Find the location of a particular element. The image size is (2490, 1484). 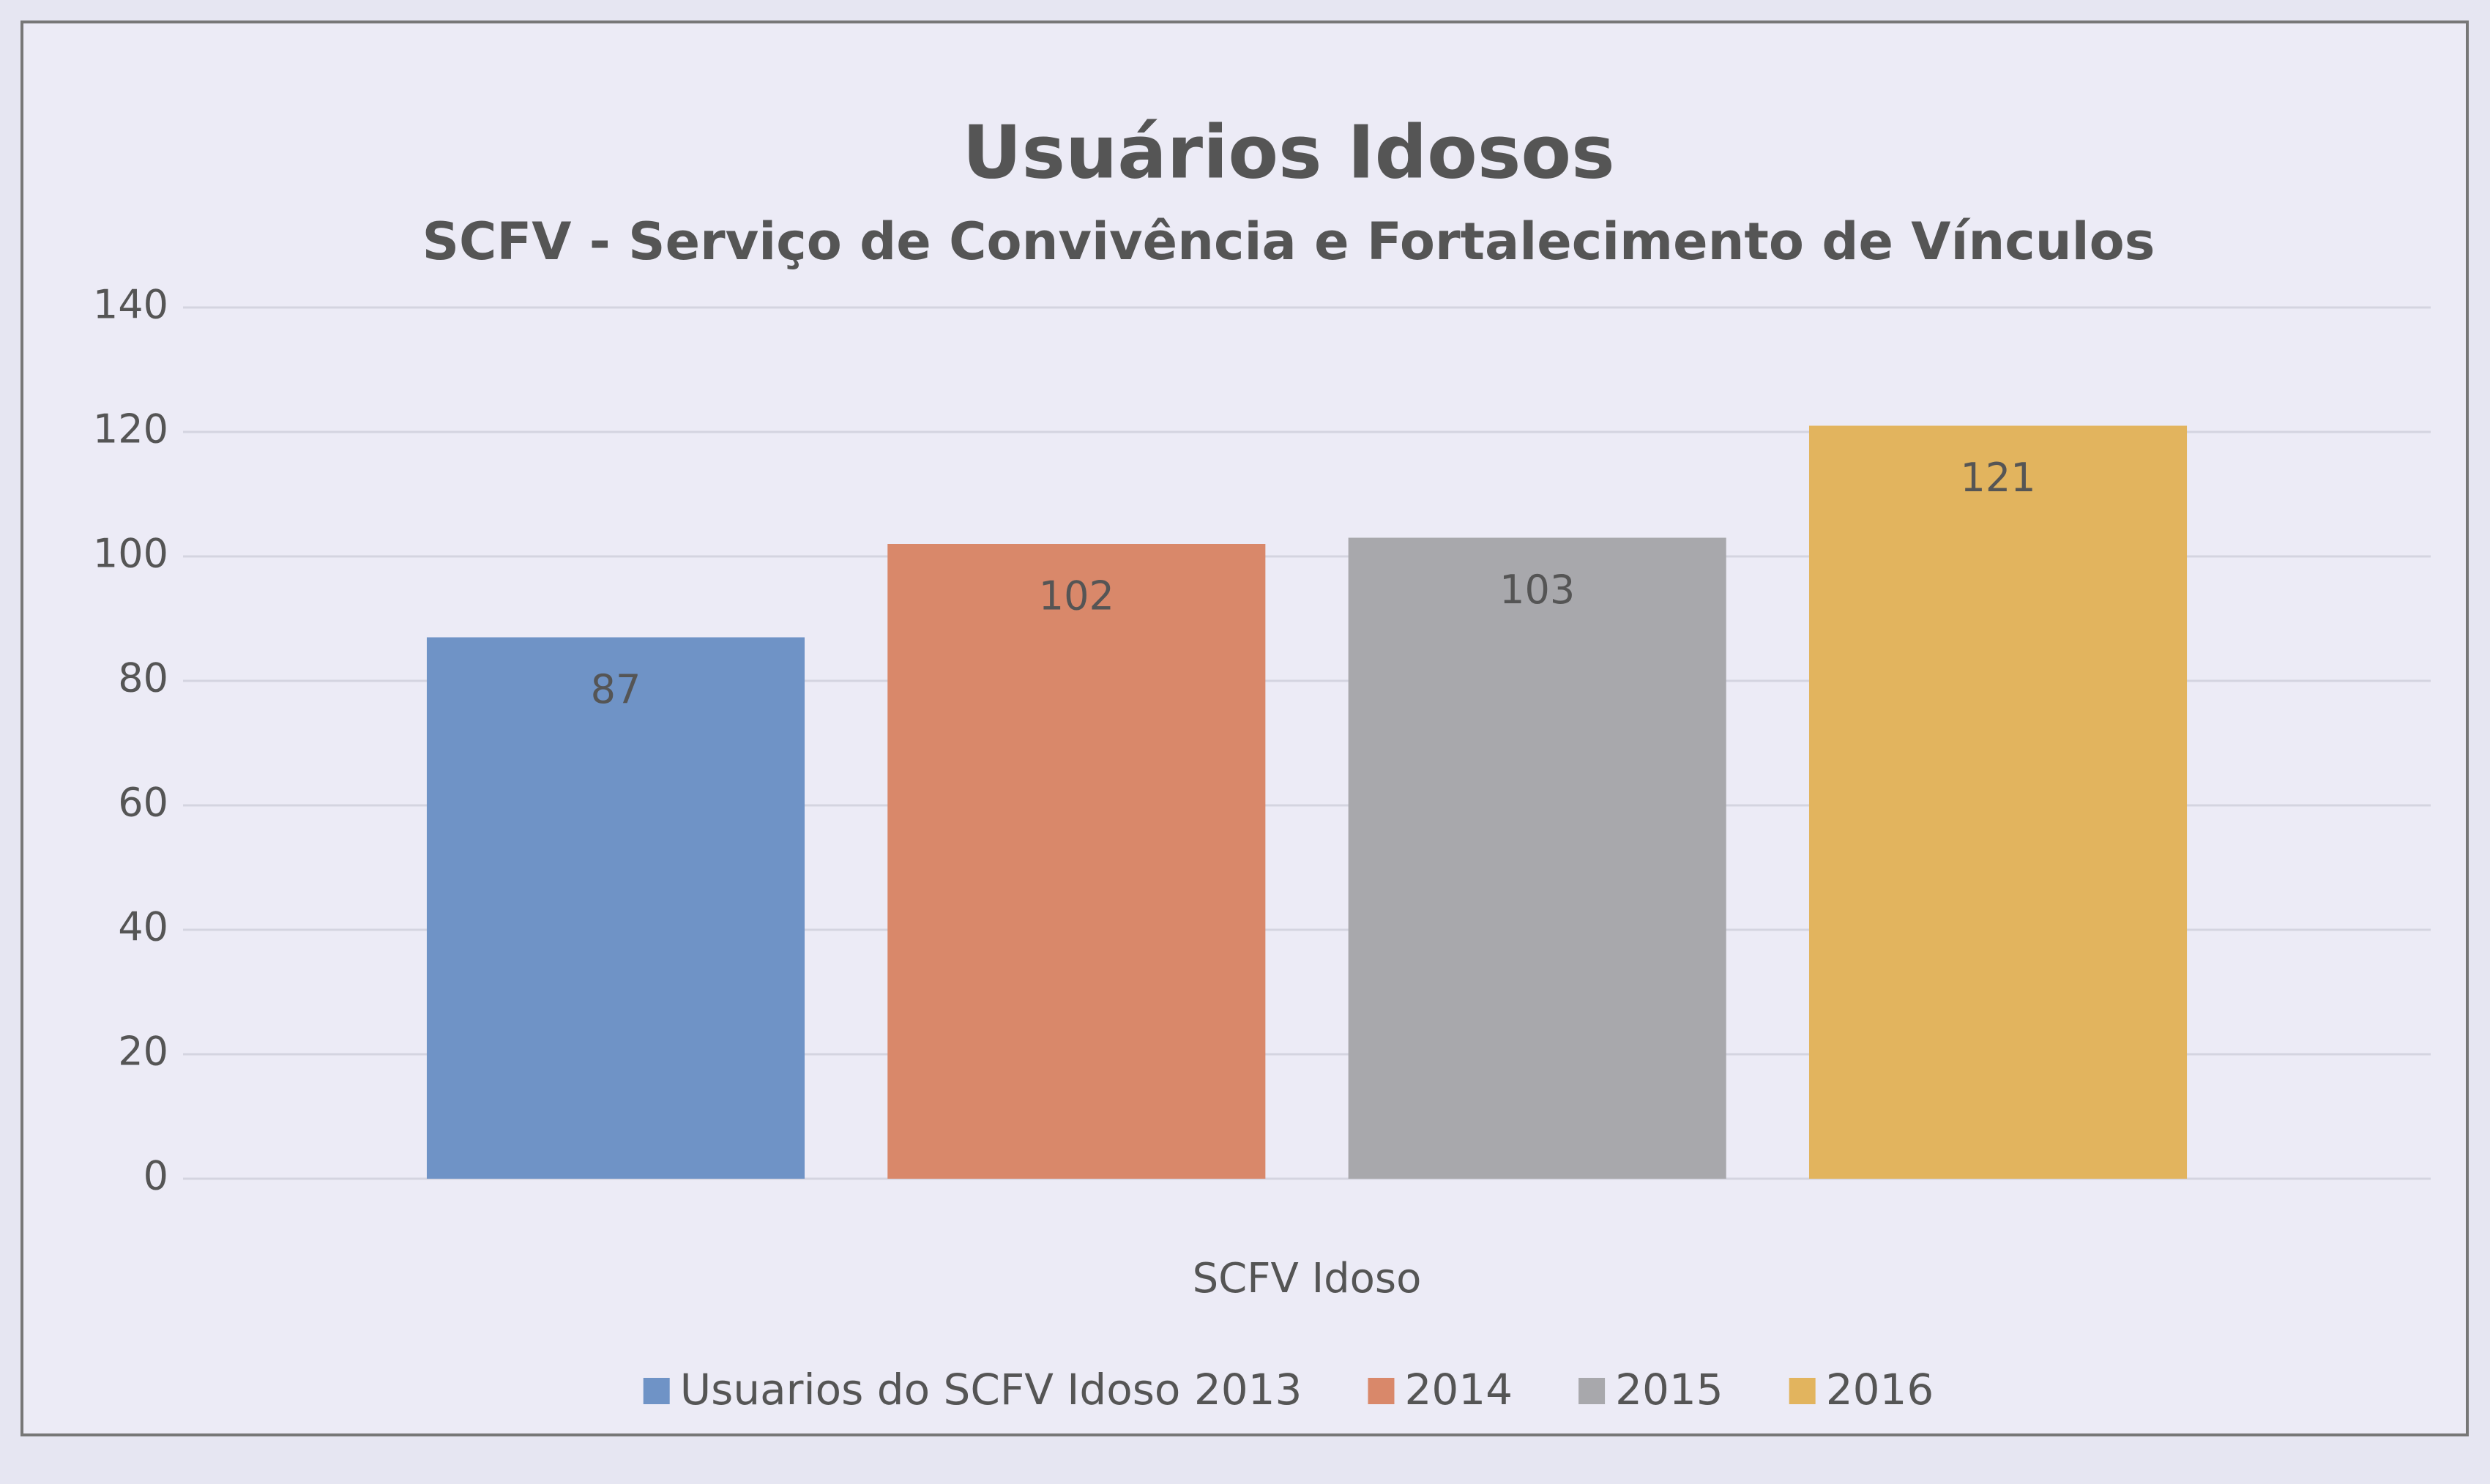

legend-label: Usuarios do SCFV Idoso 2013 is located at coordinates (991, 1389).